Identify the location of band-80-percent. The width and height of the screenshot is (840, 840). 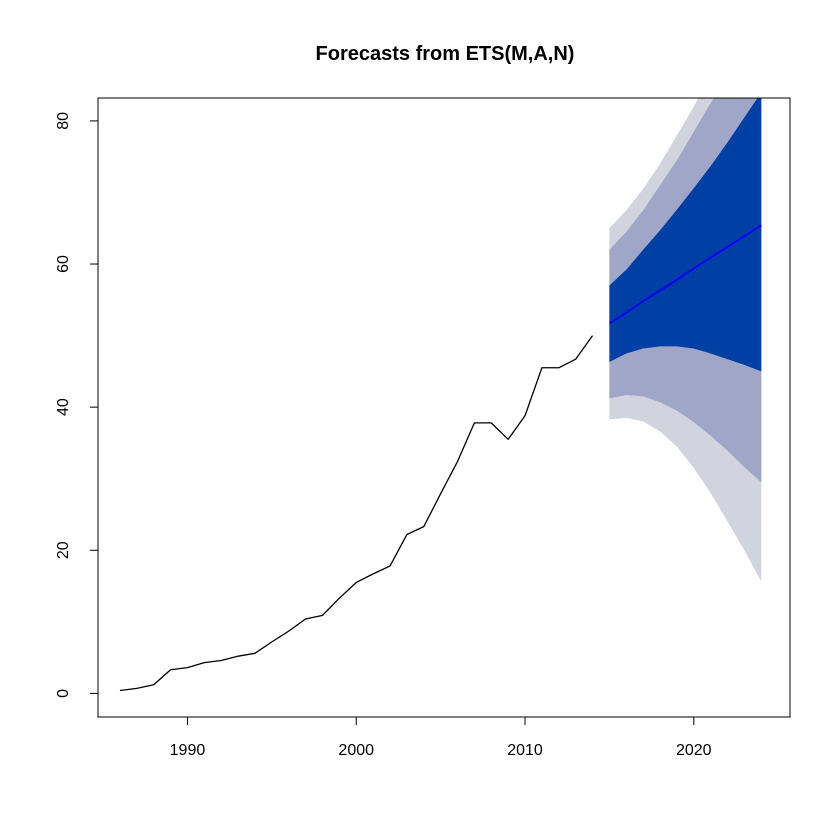
(685, 235).